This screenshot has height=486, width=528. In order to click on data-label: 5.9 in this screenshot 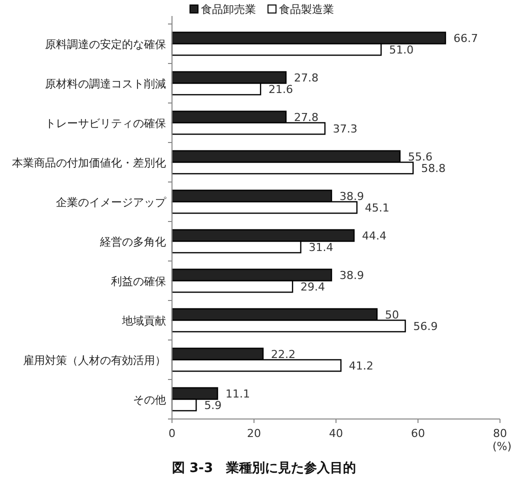, I will do `click(213, 405)`.